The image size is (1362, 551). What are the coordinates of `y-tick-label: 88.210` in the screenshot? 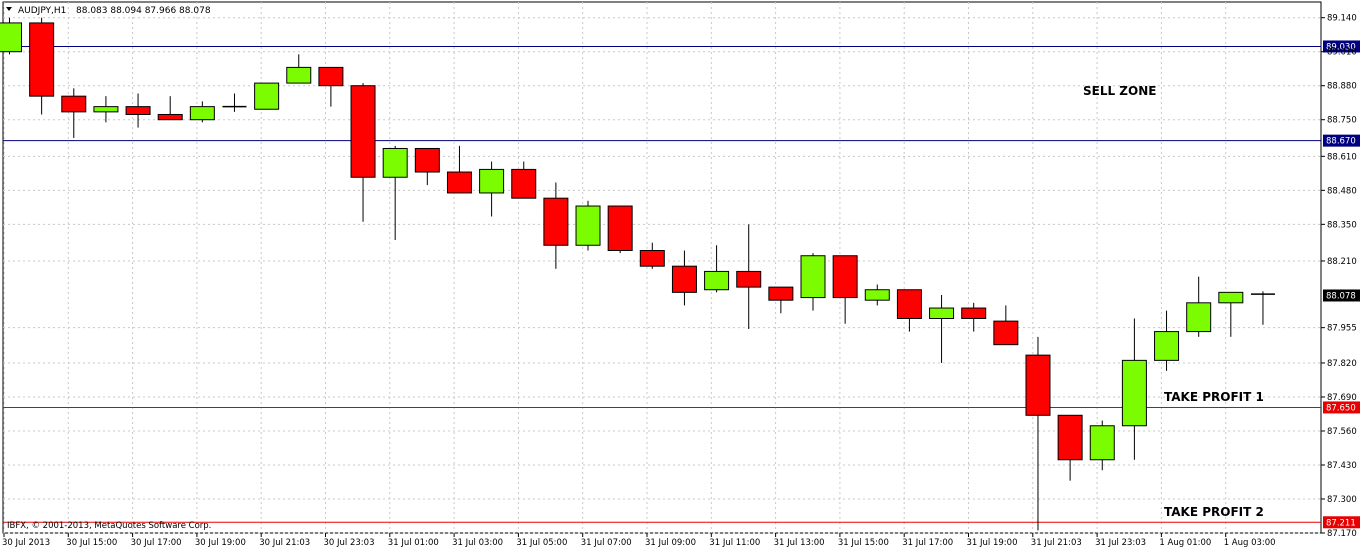 It's located at (1342, 262).